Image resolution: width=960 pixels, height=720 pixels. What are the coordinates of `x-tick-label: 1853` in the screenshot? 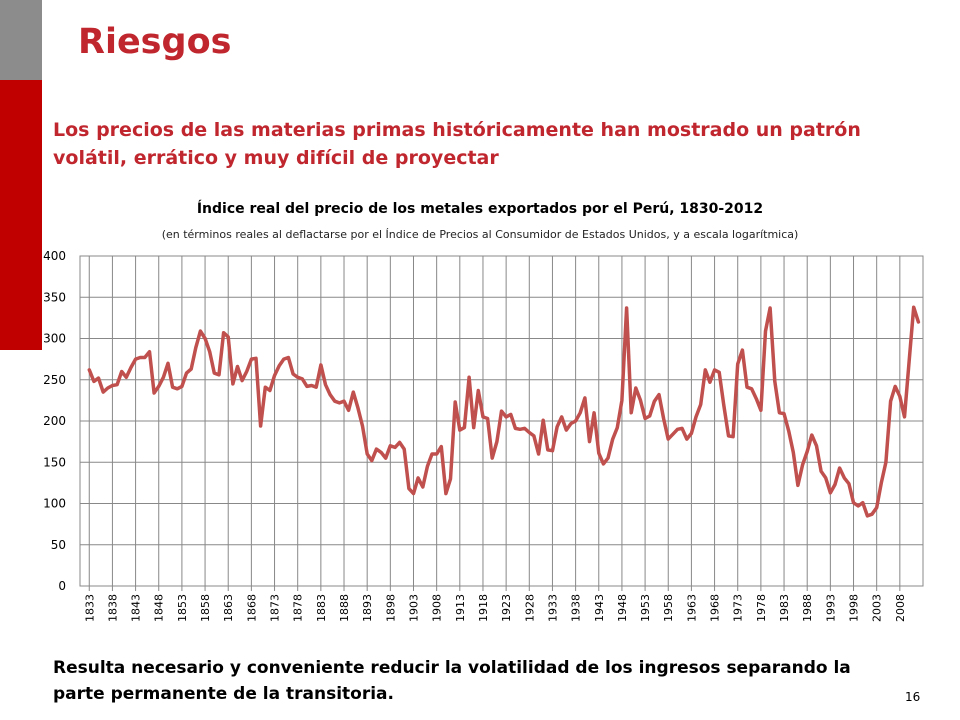 It's located at (182, 608).